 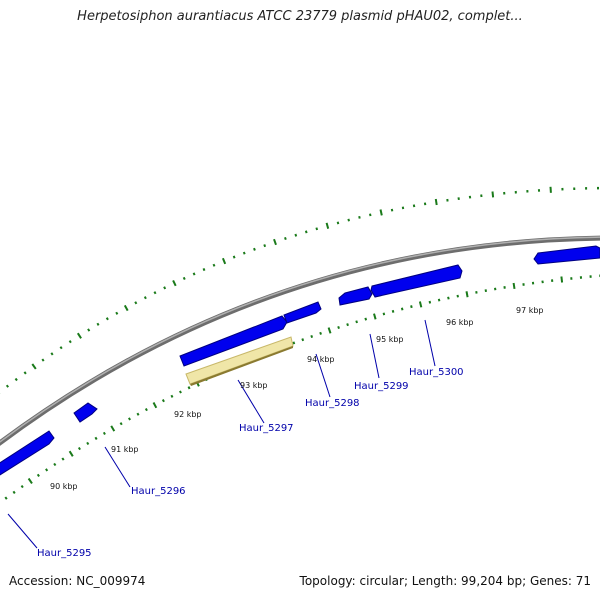 What do you see at coordinates (530, 310) in the screenshot?
I see `scale-label: 97 kbp` at bounding box center [530, 310].